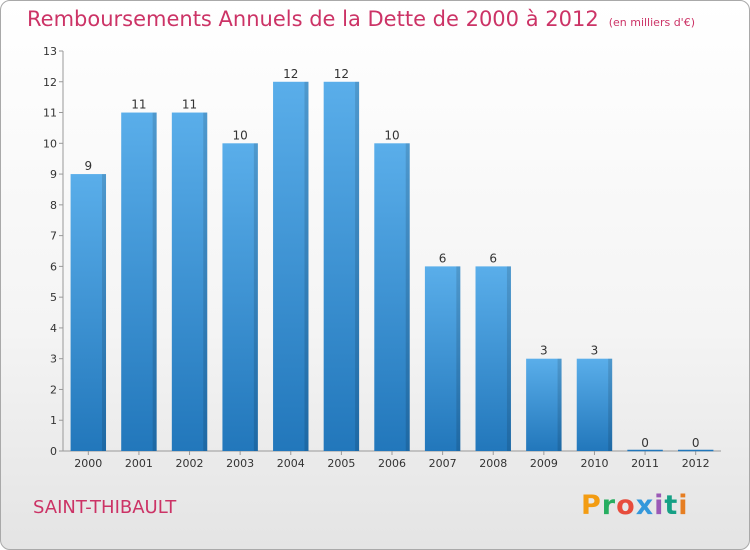 This screenshot has height=550, width=750. What do you see at coordinates (53, 297) in the screenshot?
I see `y-tick-label: 5` at bounding box center [53, 297].